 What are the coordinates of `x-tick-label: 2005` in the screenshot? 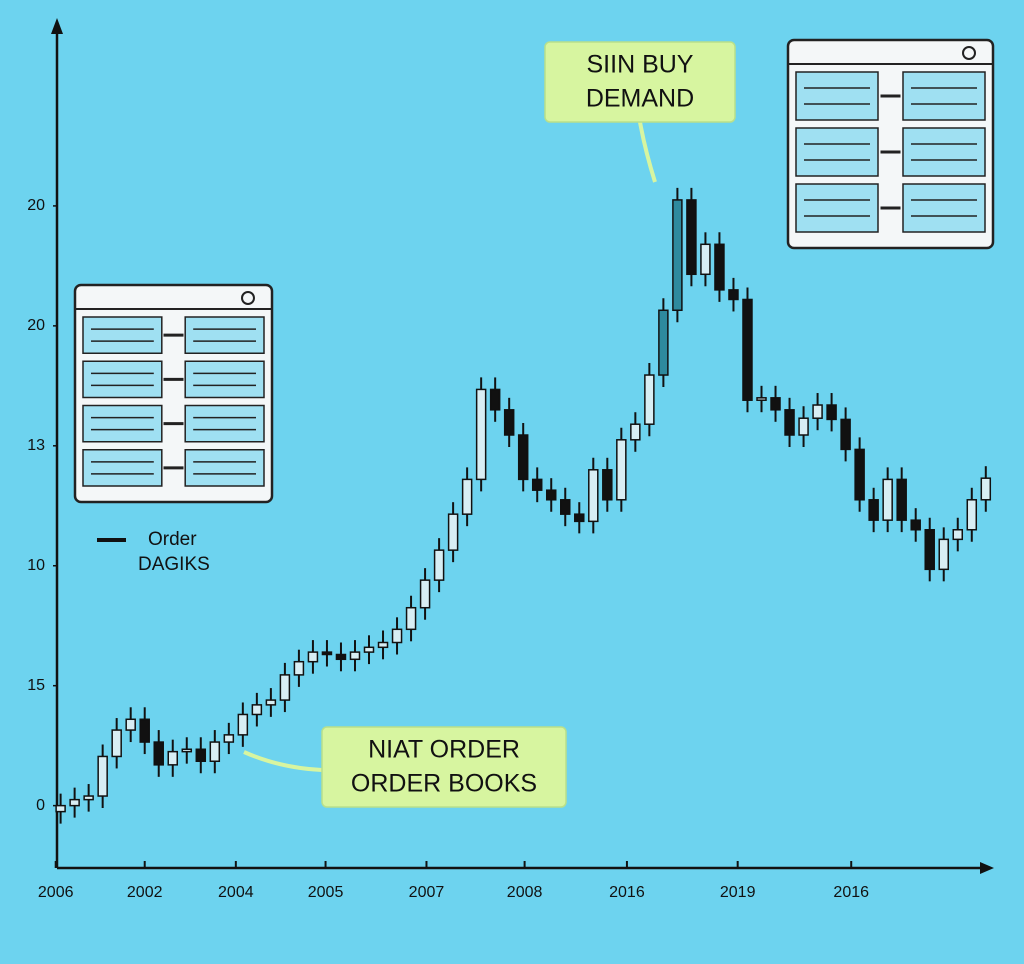 It's located at (326, 892).